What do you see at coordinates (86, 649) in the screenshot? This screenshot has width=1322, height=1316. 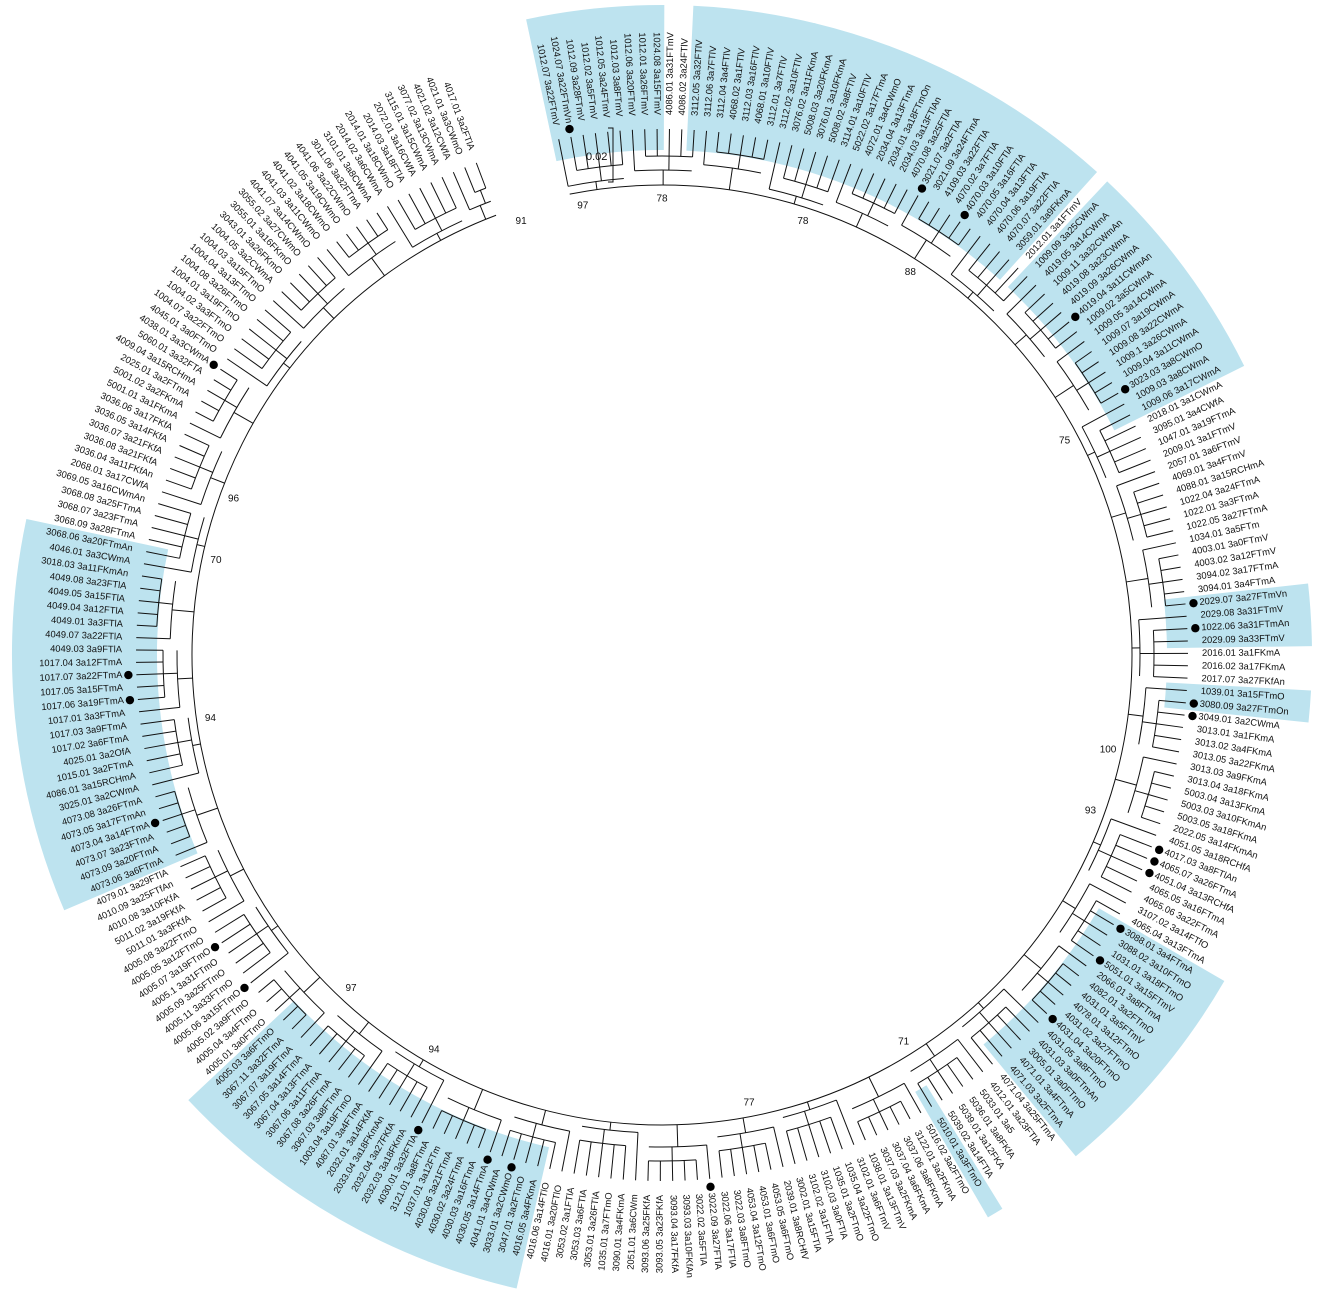 I see `leaf-label: 4049.03 3a9FTlA` at bounding box center [86, 649].